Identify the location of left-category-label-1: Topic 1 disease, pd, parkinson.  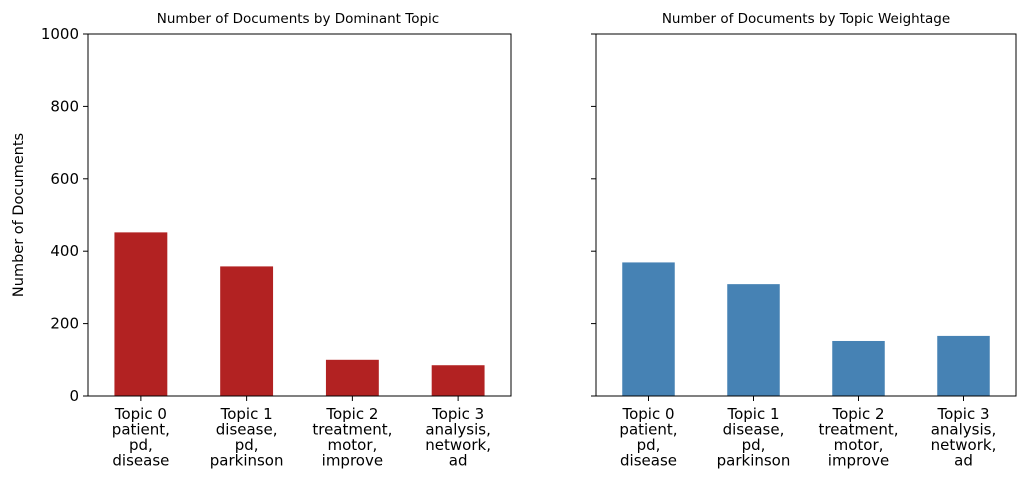
(247, 437).